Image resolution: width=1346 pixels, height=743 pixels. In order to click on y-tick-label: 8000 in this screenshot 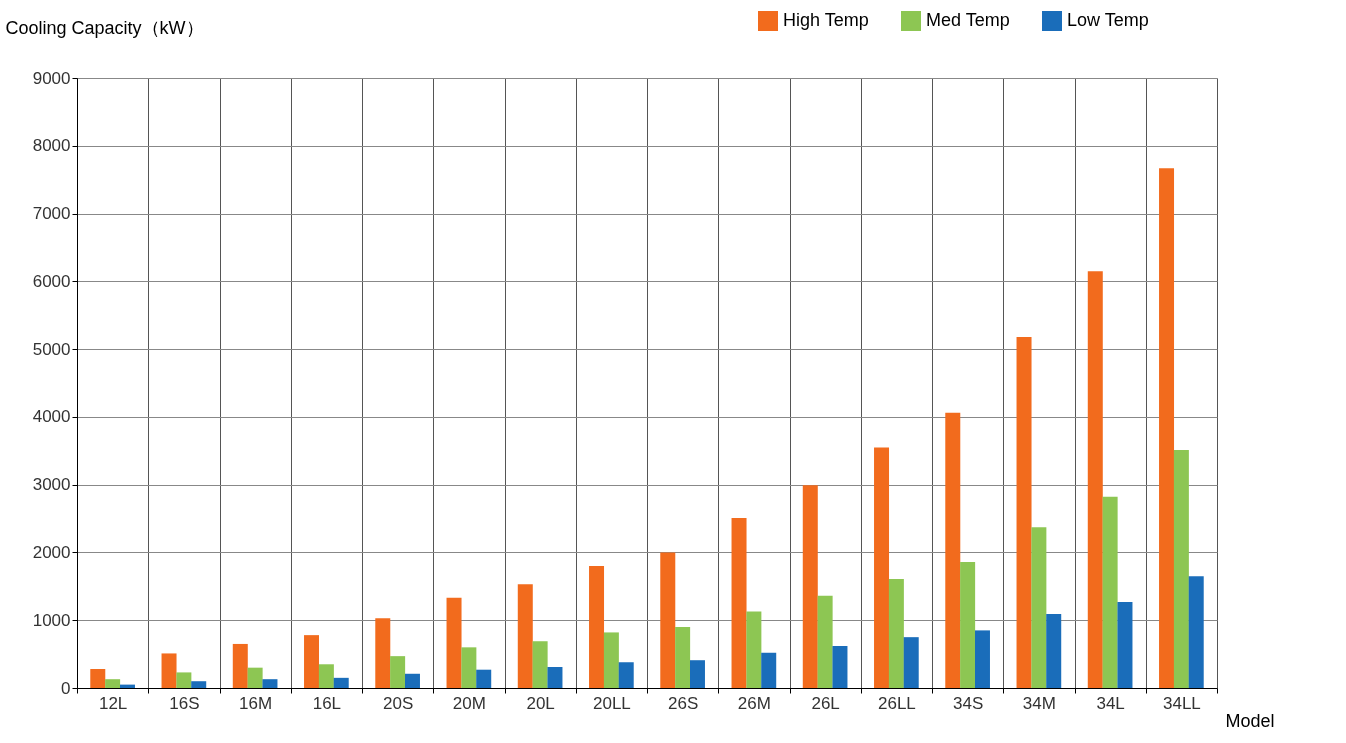, I will do `click(51, 146)`.